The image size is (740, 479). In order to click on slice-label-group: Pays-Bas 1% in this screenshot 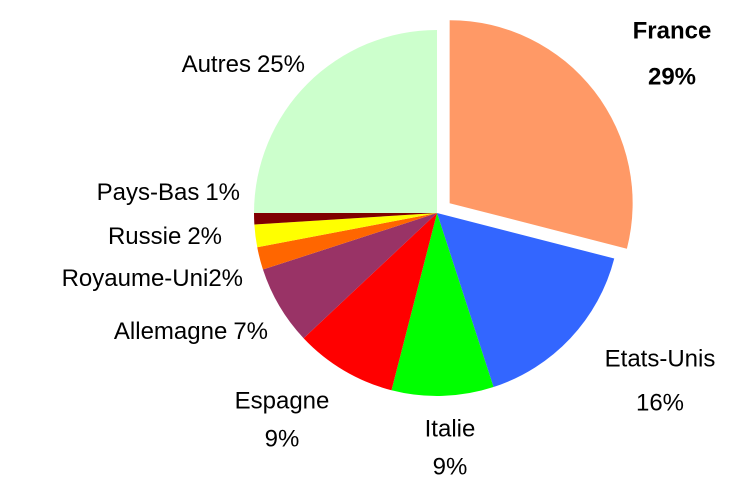, I will do `click(168, 192)`.